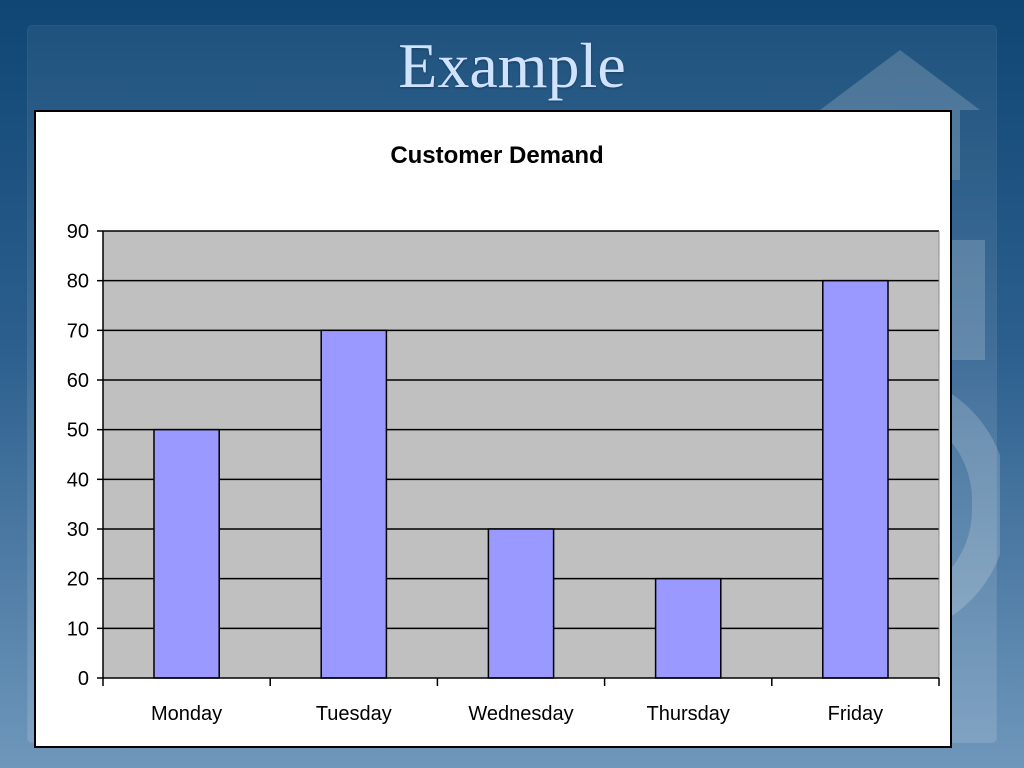 The width and height of the screenshot is (1024, 768). I want to click on bar-monday, so click(186, 553).